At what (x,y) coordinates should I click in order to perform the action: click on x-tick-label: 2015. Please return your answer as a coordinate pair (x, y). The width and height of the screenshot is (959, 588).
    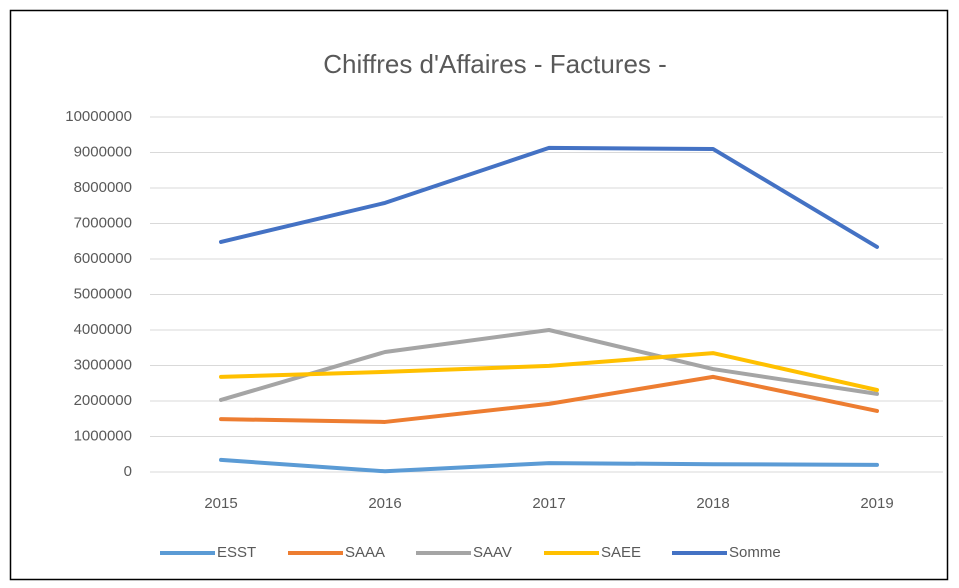
    Looking at the image, I should click on (220, 503).